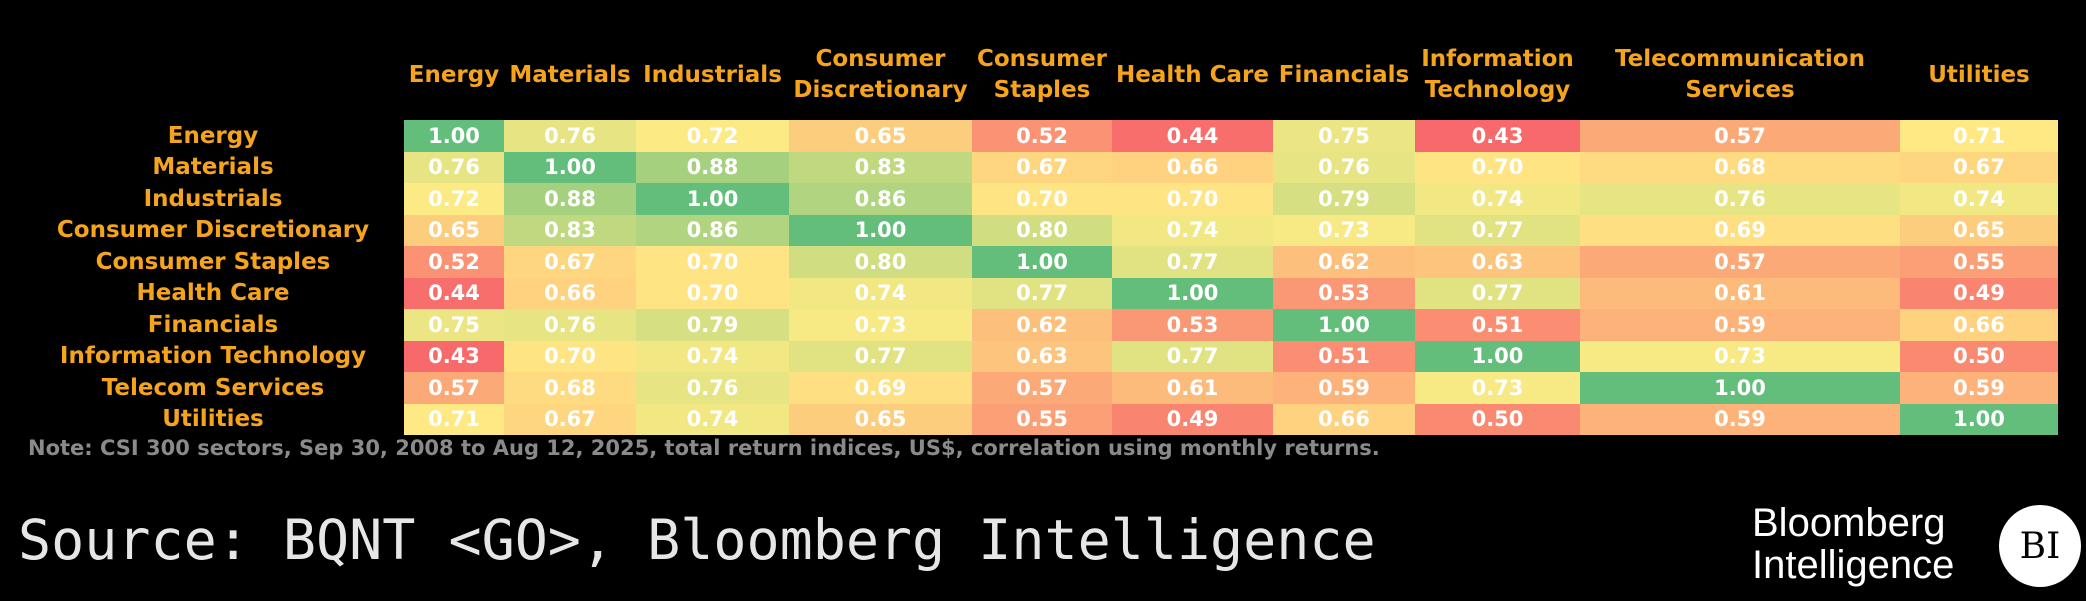 This screenshot has height=601, width=2086. I want to click on row-header: Consumer Staples, so click(213, 261).